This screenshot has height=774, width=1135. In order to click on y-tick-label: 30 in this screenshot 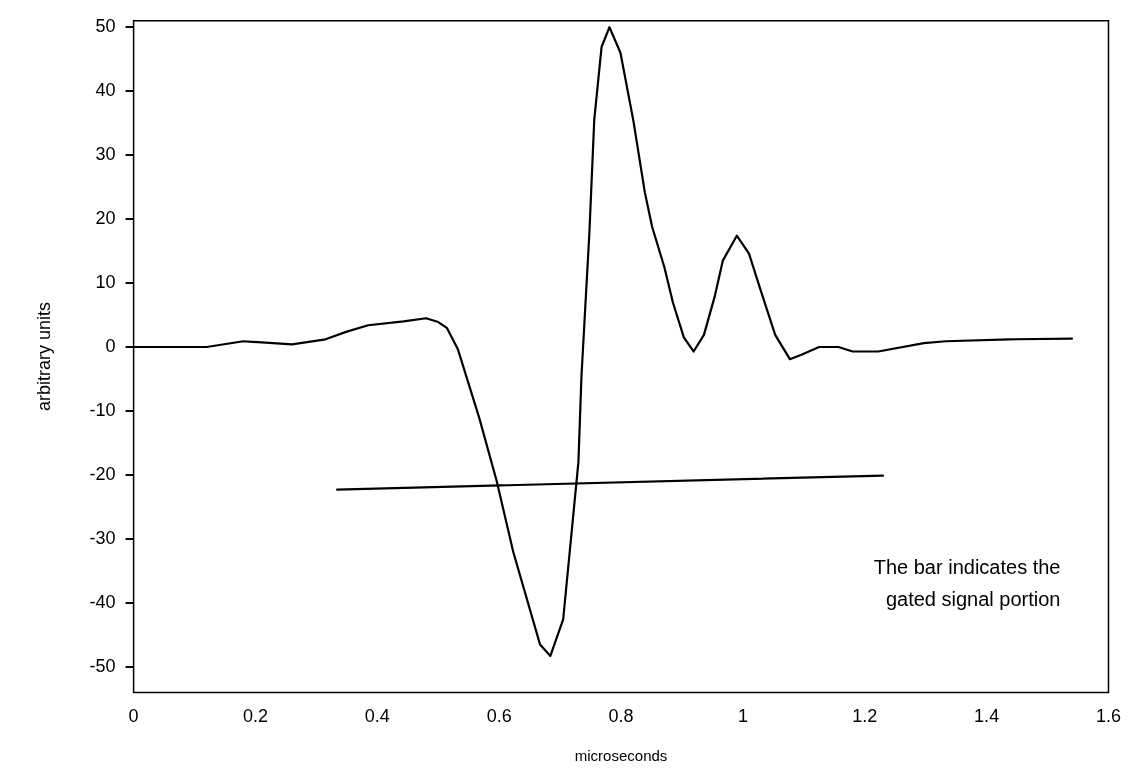, I will do `click(105, 154)`.